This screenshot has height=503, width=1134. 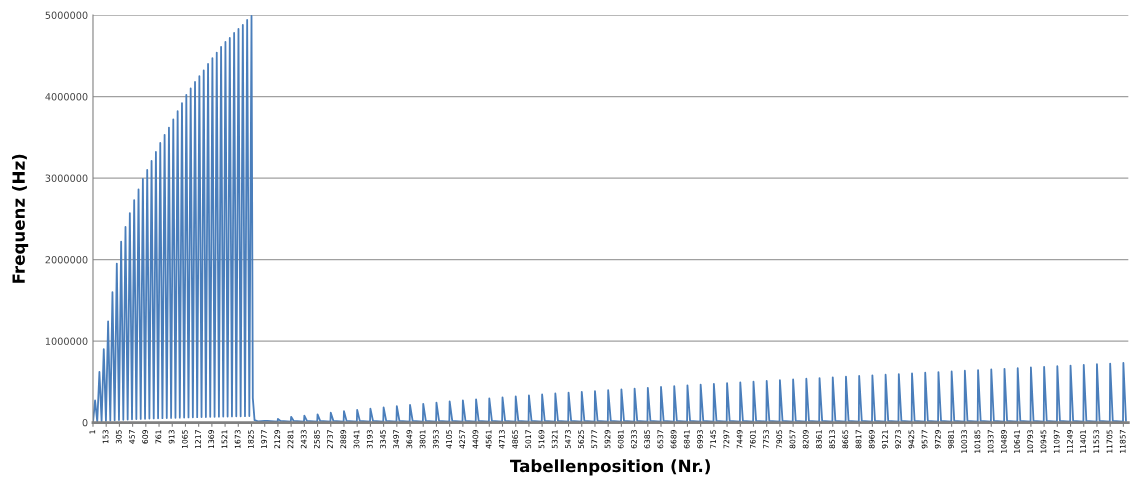 I want to click on y-tick-label: 0, so click(x=85, y=423).